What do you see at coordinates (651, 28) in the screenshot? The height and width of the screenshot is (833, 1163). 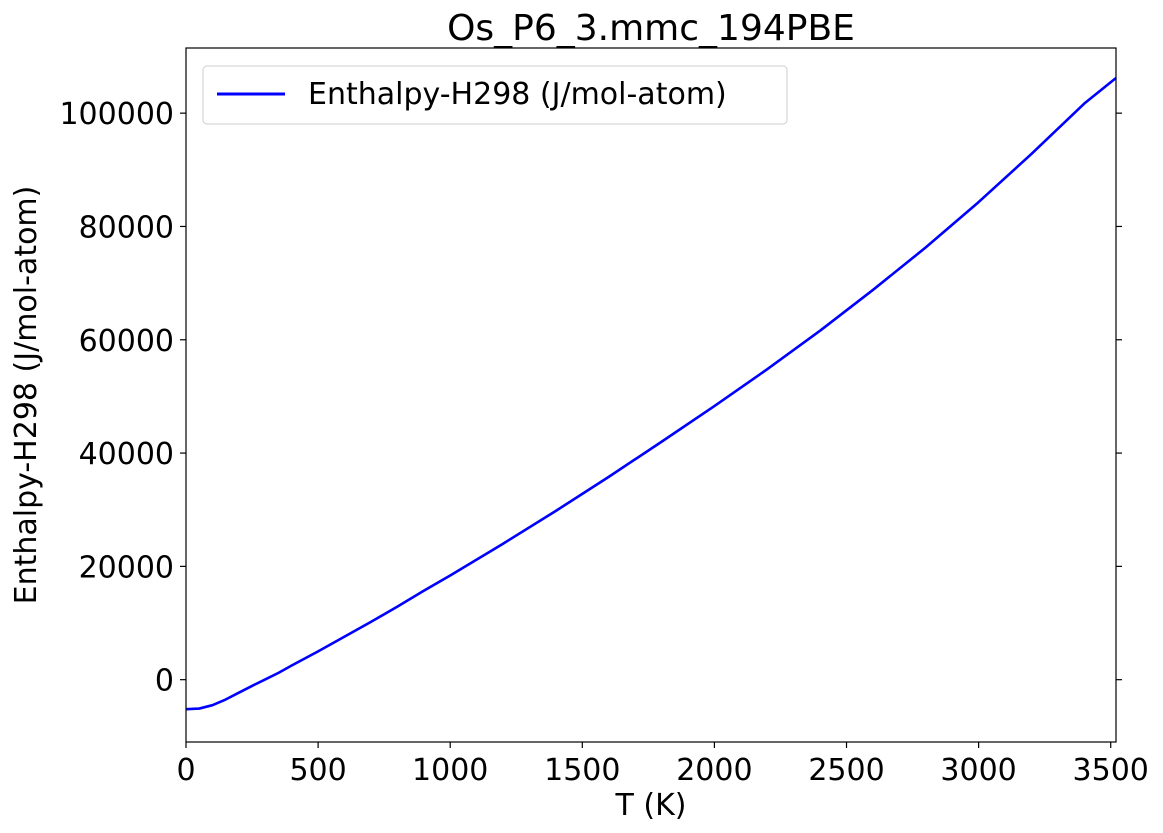 I see `chart-title: Os_P6_3.mmc_194PBE` at bounding box center [651, 28].